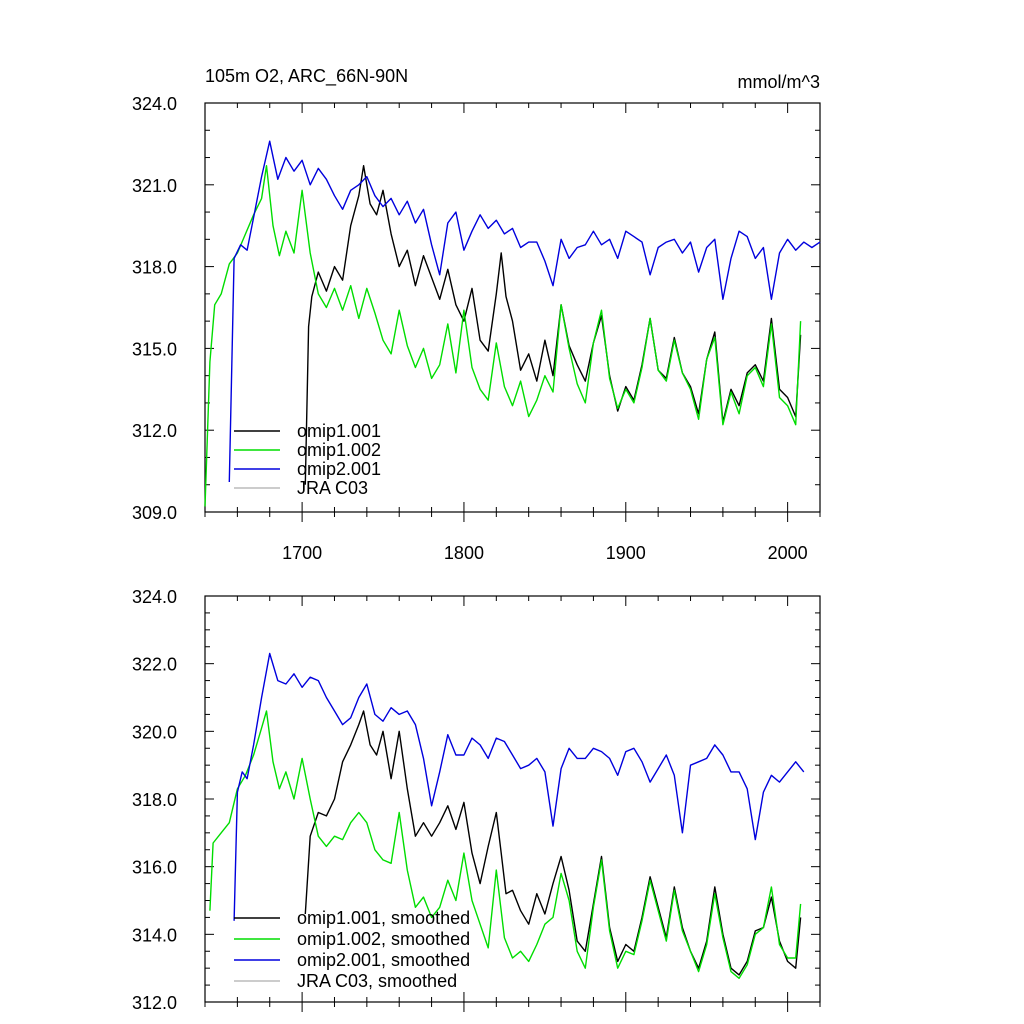  What do you see at coordinates (626, 553) in the screenshot?
I see `x-tick-label: 1900` at bounding box center [626, 553].